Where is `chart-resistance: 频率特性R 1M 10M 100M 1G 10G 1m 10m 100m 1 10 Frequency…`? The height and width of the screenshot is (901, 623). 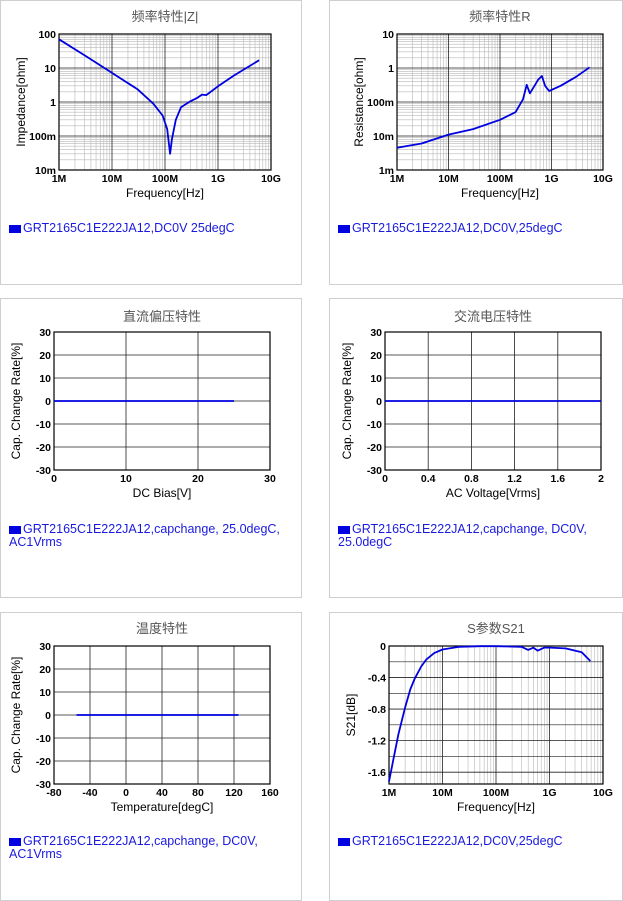 chart-resistance: 频率特性R 1M 10M 100M 1G 10G 1m 10m 100m 1 10 Frequency… is located at coordinates (482, 104).